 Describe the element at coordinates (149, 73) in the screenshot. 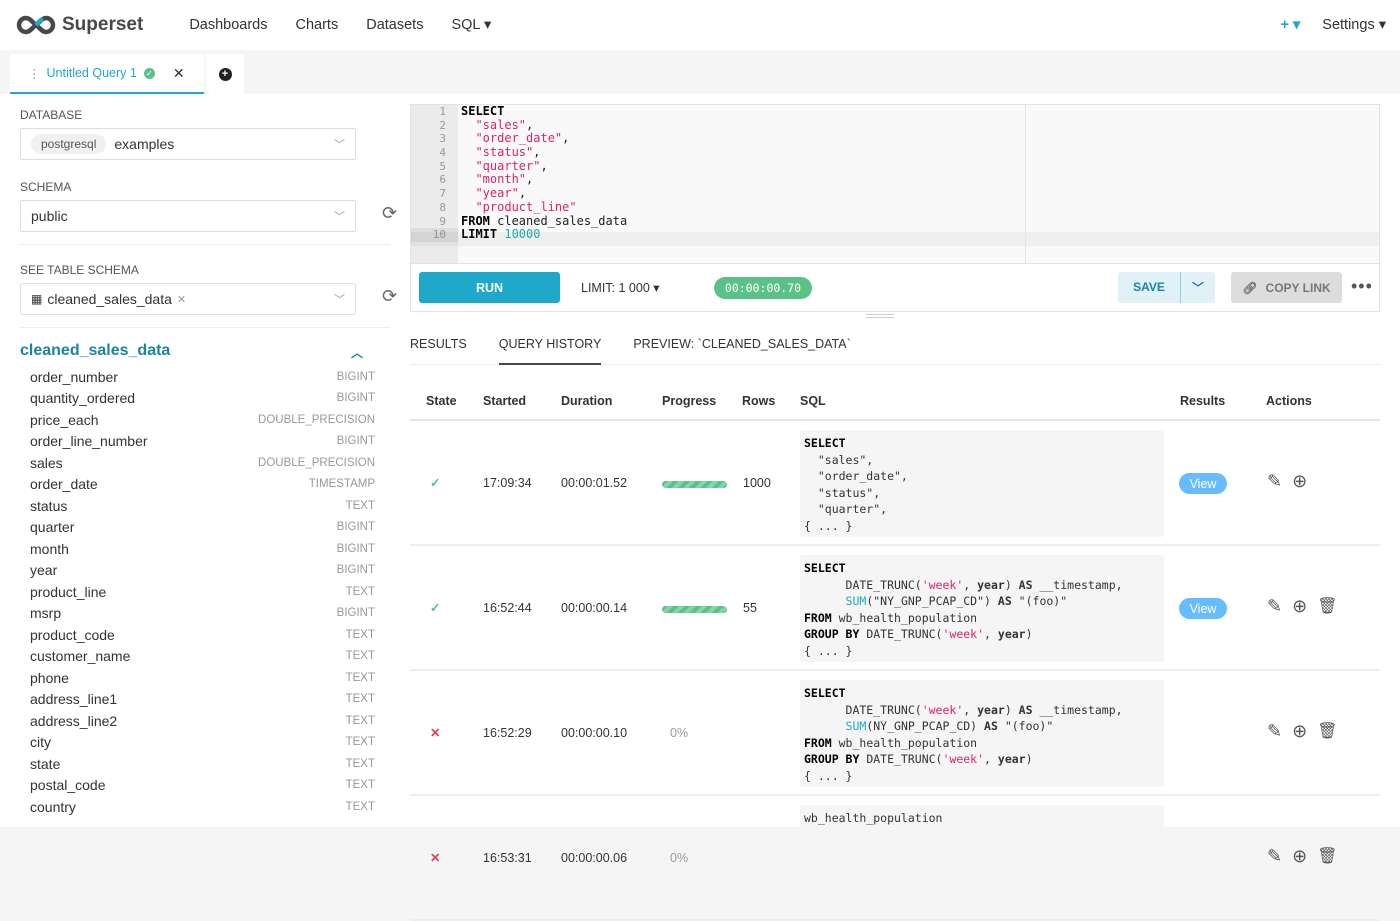

I see `success-check-icon: ✓` at that location.